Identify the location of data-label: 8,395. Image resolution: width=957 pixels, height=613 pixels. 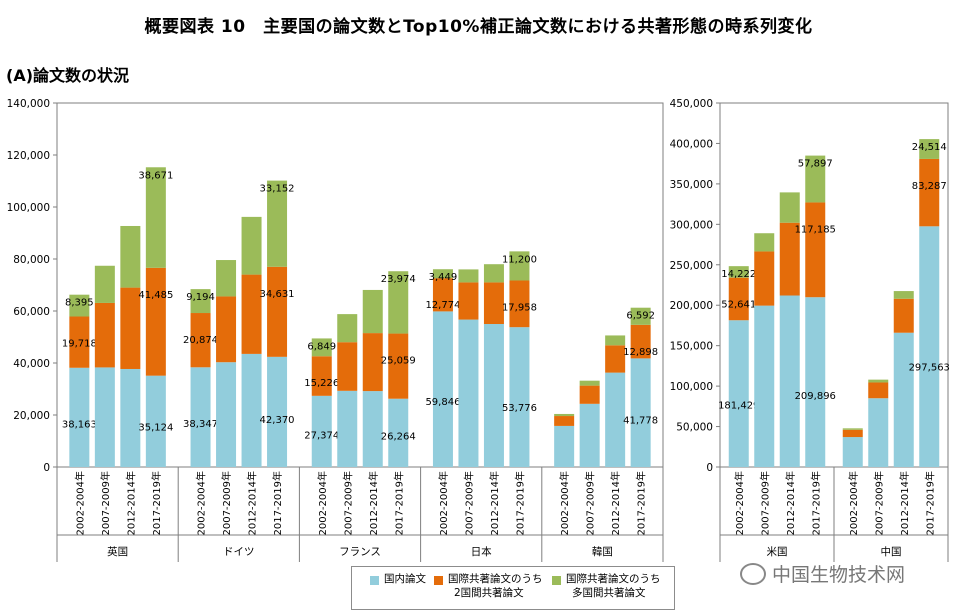
(79, 303).